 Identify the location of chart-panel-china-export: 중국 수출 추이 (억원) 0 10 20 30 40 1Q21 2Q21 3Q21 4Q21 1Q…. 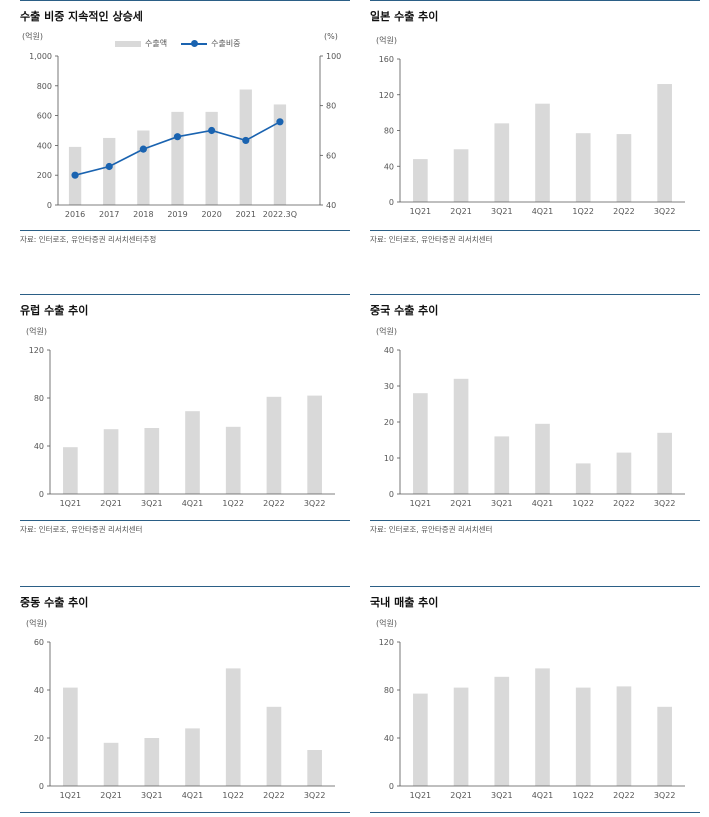
(535, 419).